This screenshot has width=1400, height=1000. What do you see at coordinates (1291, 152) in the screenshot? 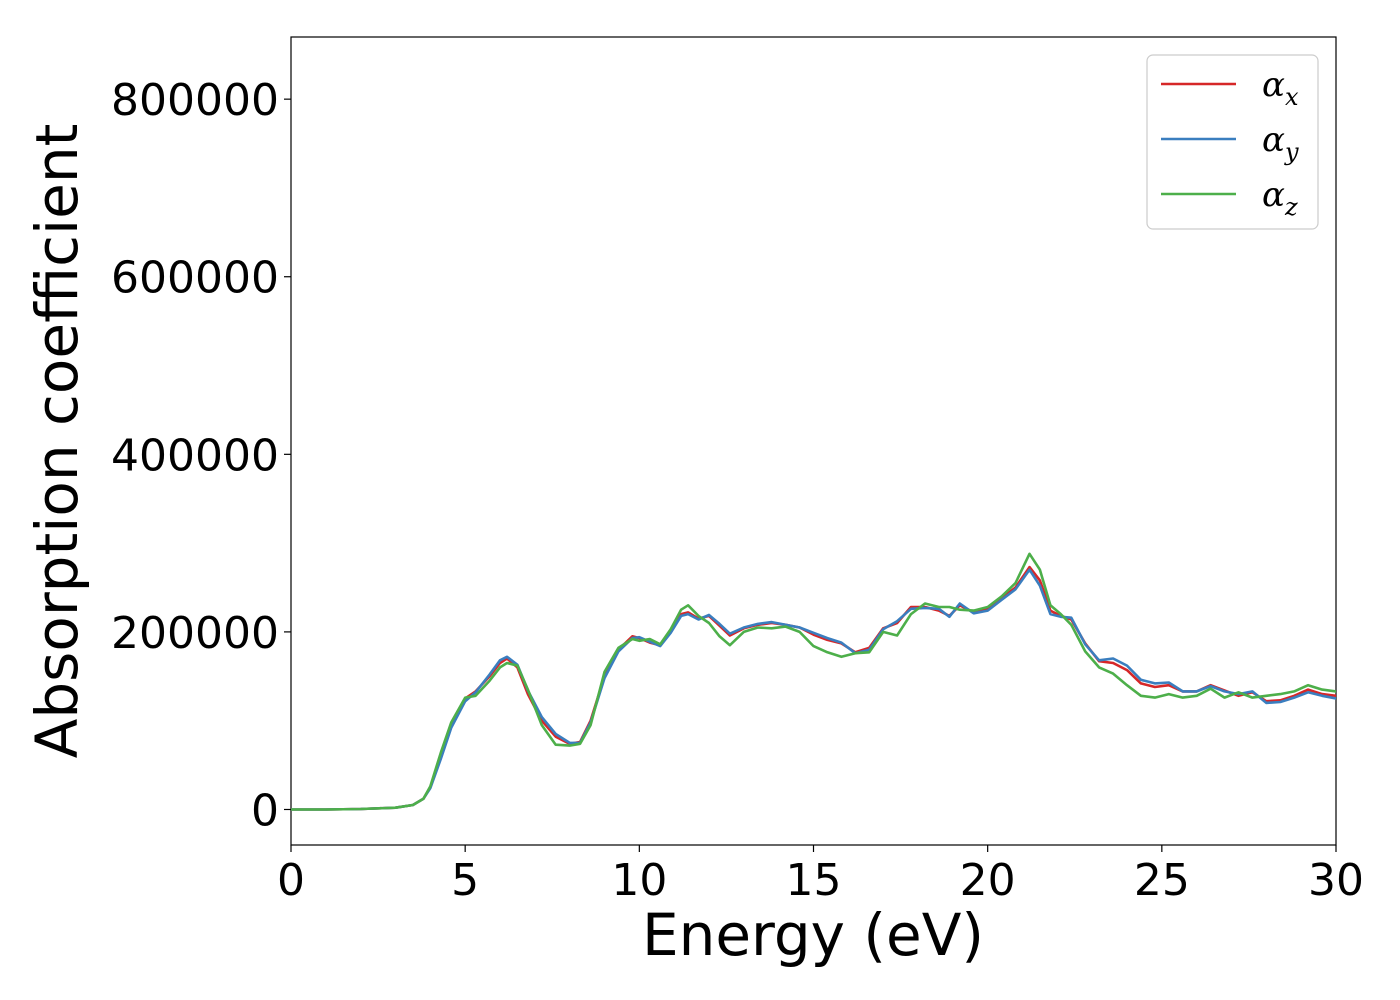
I see `legend-label-subscript: y` at bounding box center [1291, 152].